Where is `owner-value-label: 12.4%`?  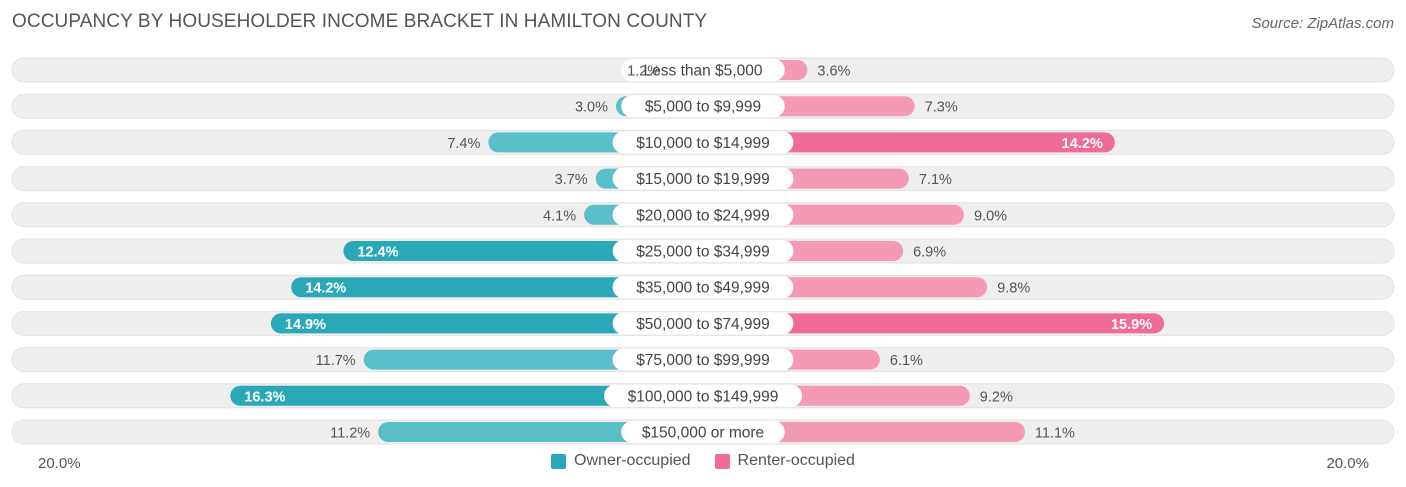 owner-value-label: 12.4% is located at coordinates (377, 253).